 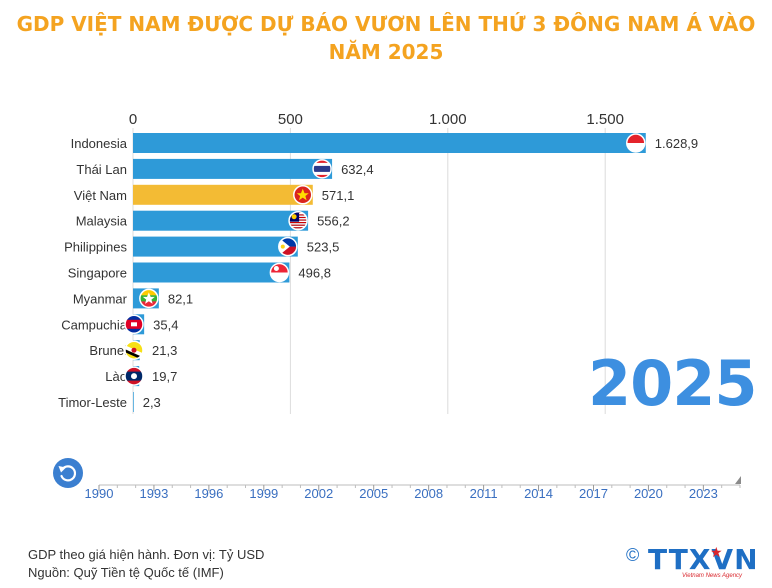 I want to click on bar-row: Timor-Leste 2,3, so click(x=109, y=402).